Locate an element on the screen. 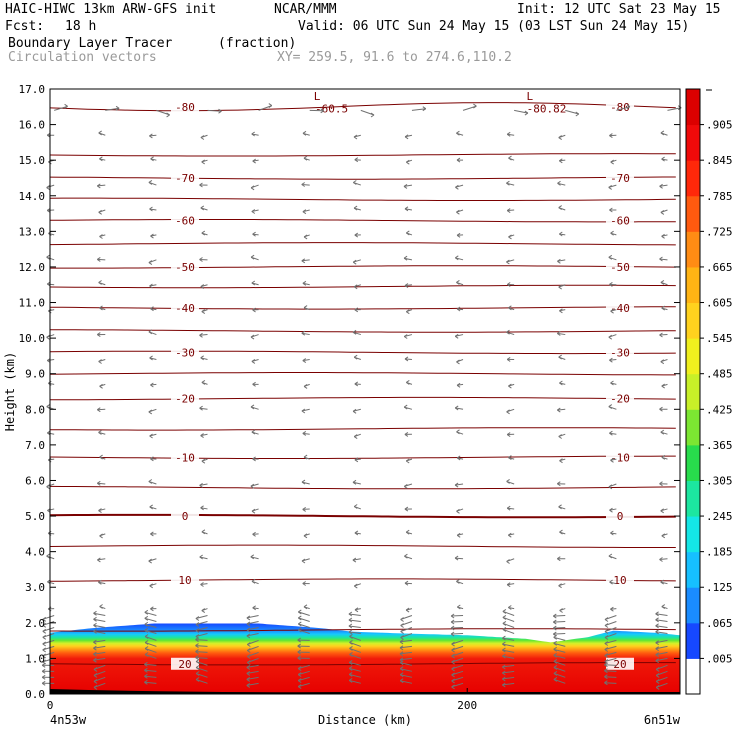 The width and height of the screenshot is (740, 740). low-marker: L is located at coordinates (529, 96).